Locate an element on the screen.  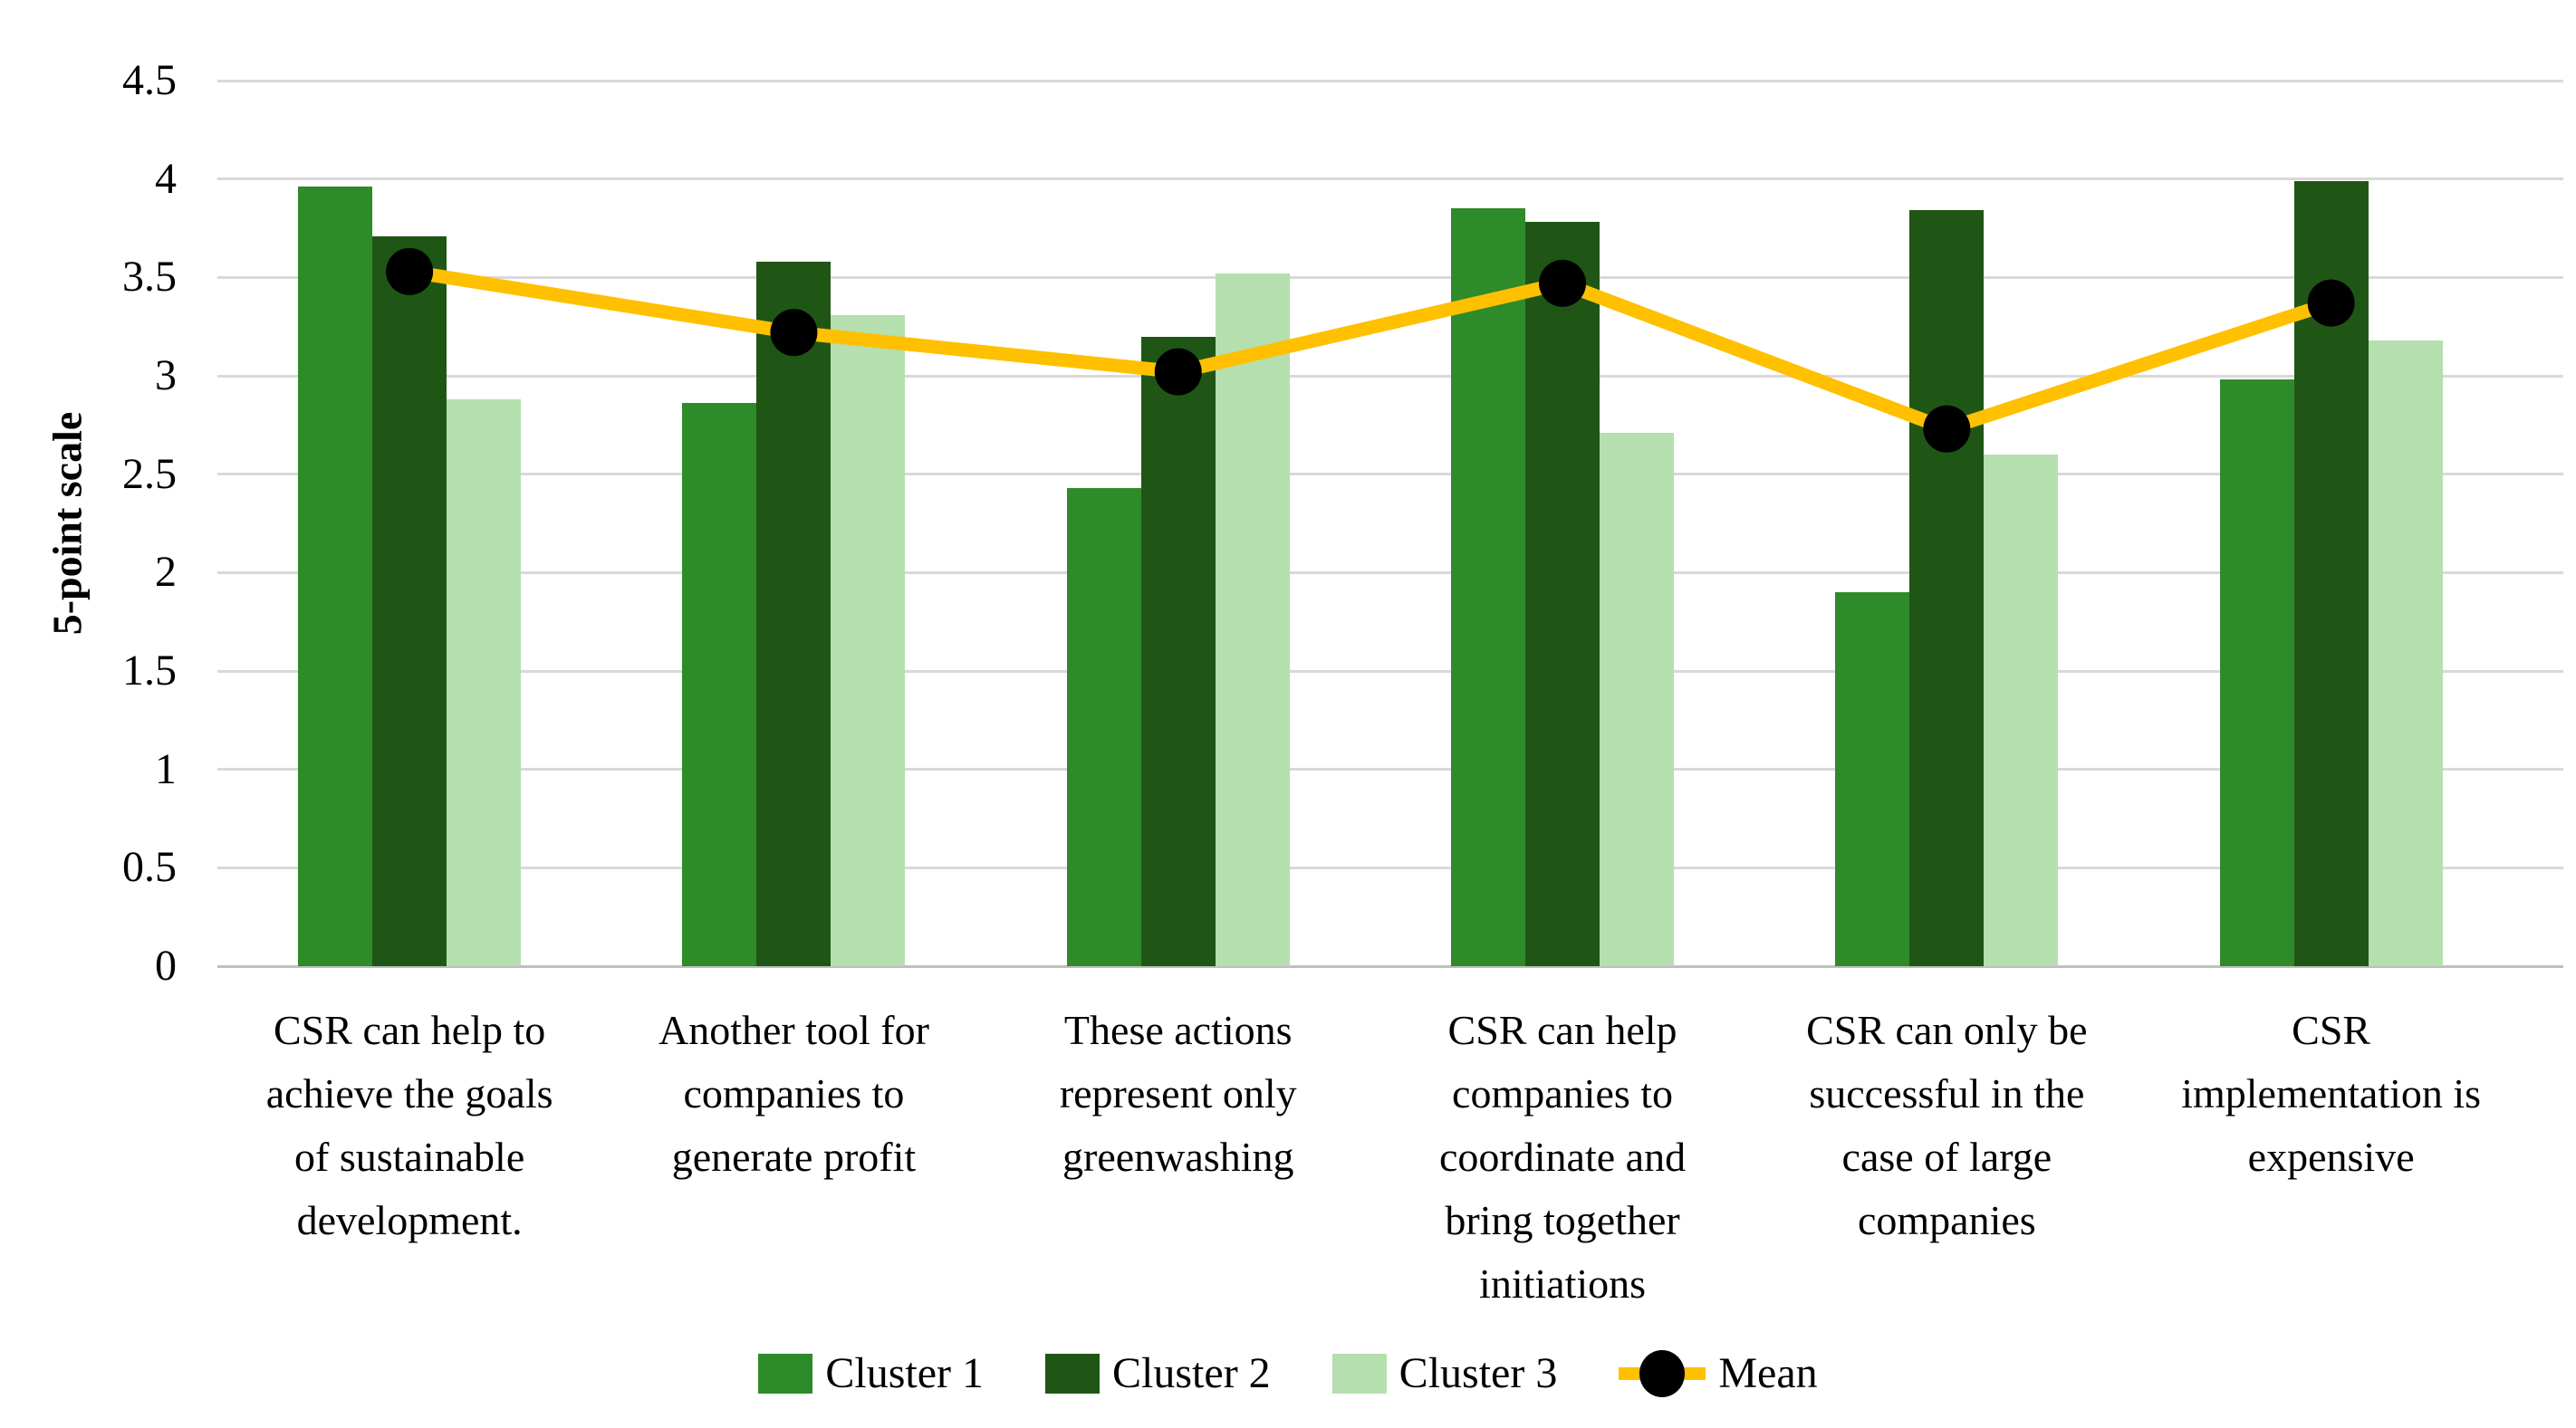
gridline-3.5 is located at coordinates (1390, 277).